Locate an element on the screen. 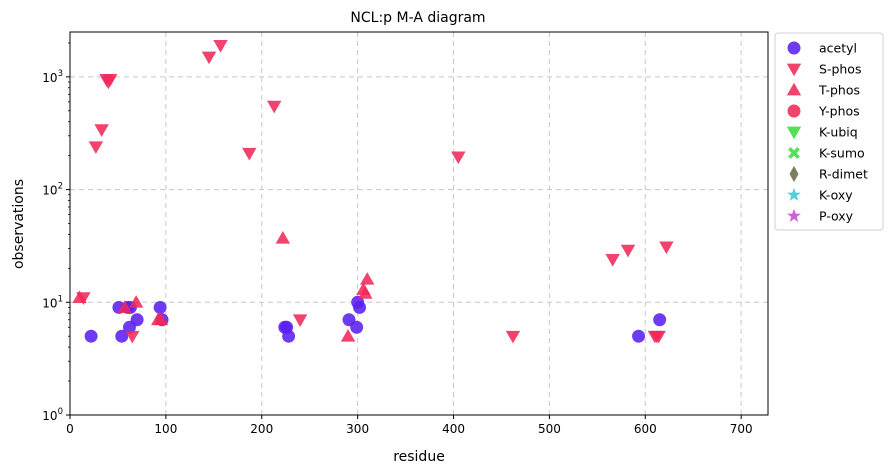  chart-title: NCL:p M-A diagram is located at coordinates (417, 18).